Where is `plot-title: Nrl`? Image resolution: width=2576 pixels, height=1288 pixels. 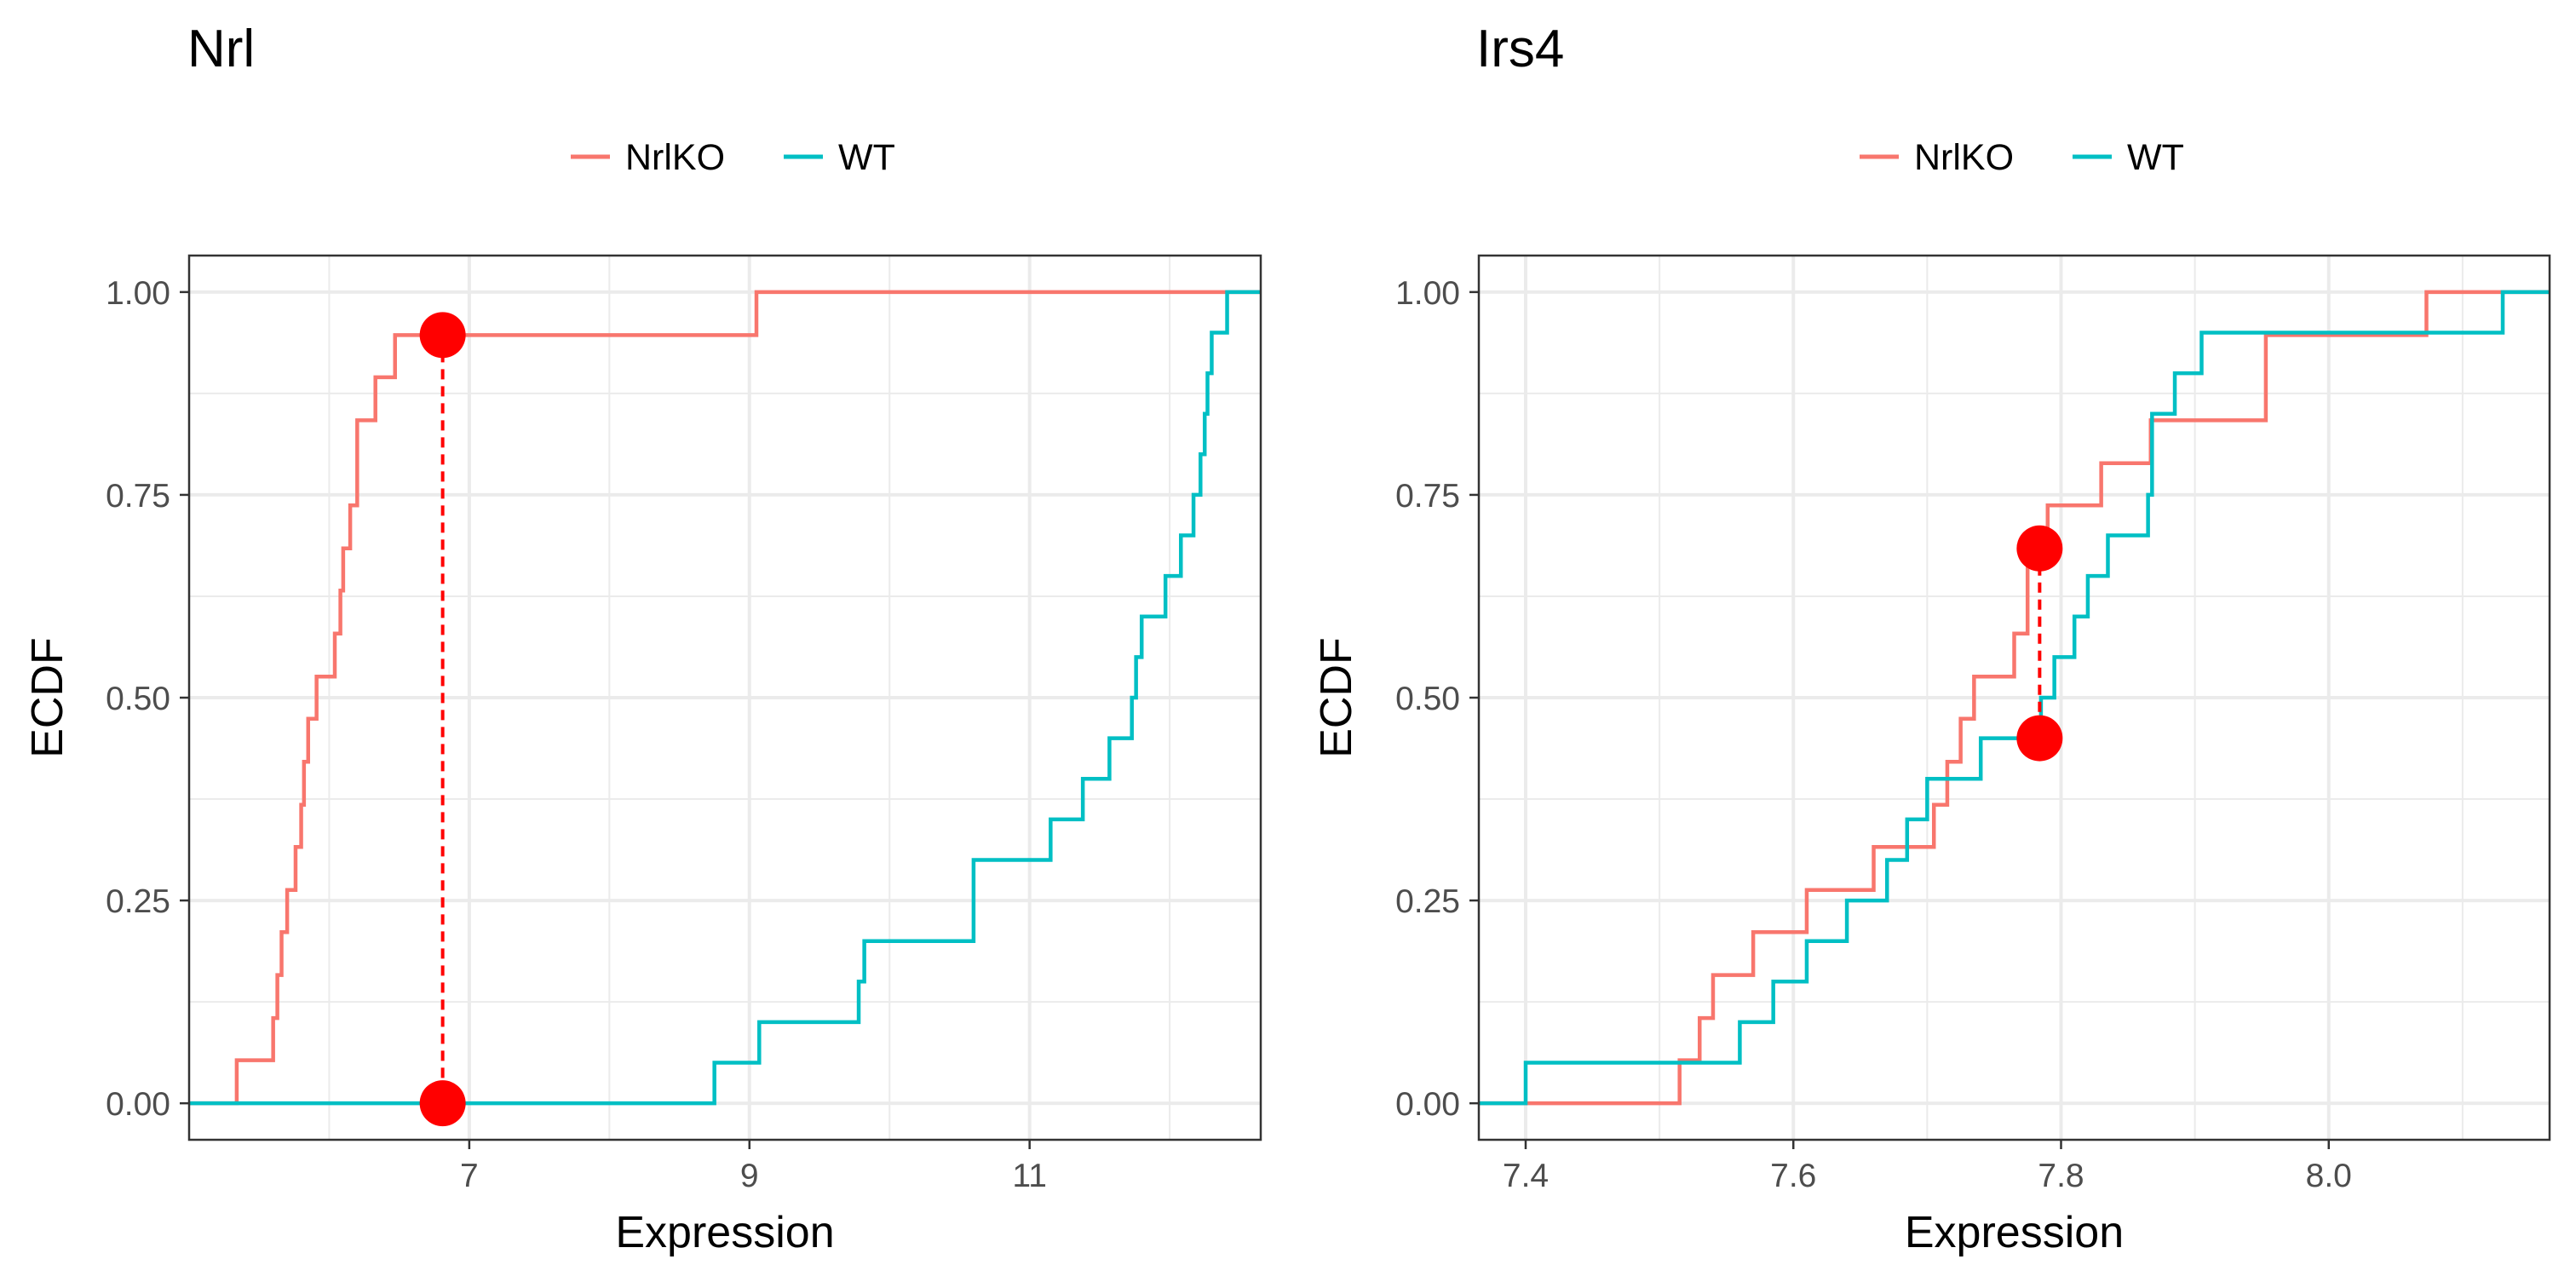
plot-title: Nrl is located at coordinates (221, 49).